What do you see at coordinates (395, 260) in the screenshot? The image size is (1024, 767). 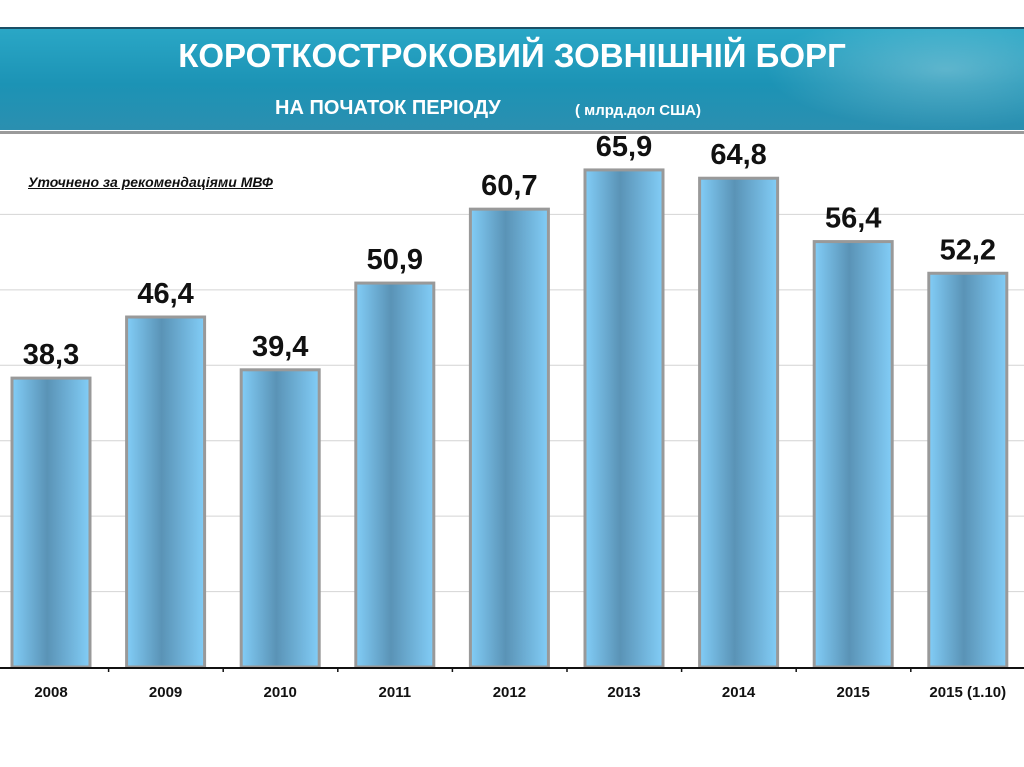 I see `data-label: 50,9` at bounding box center [395, 260].